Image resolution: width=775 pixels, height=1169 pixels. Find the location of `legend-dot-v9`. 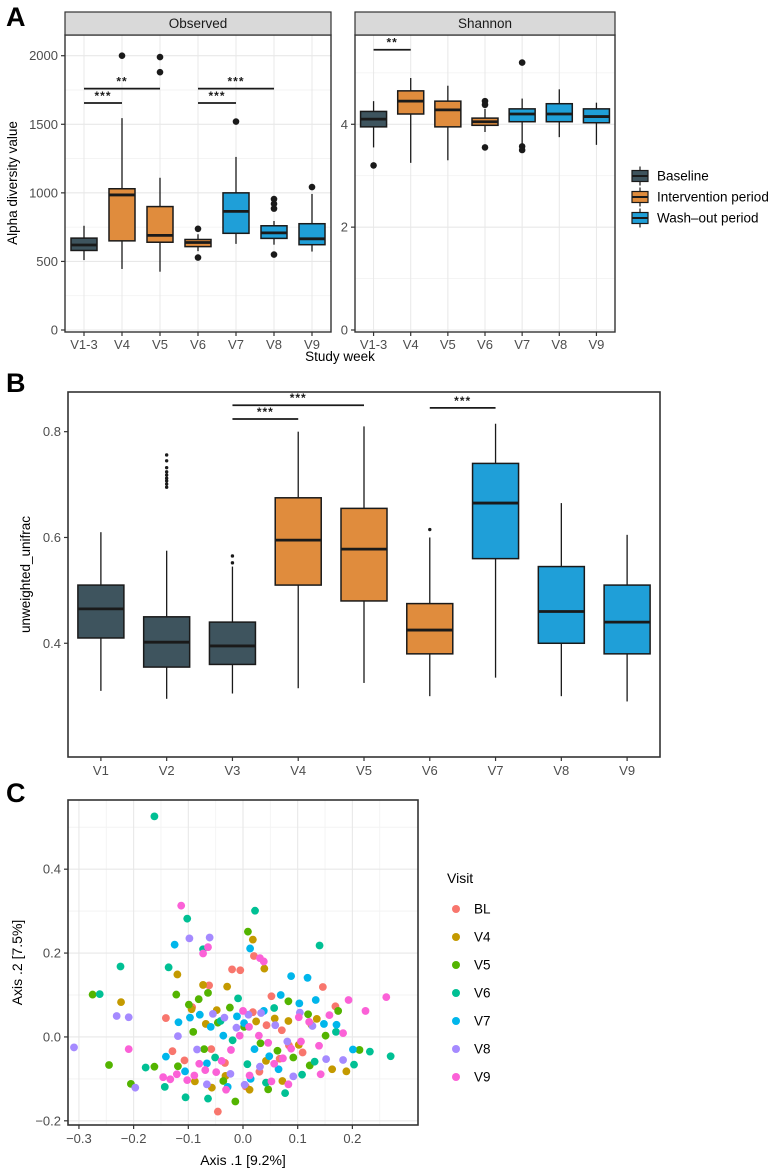

legend-dot-v9 is located at coordinates (456, 1077).